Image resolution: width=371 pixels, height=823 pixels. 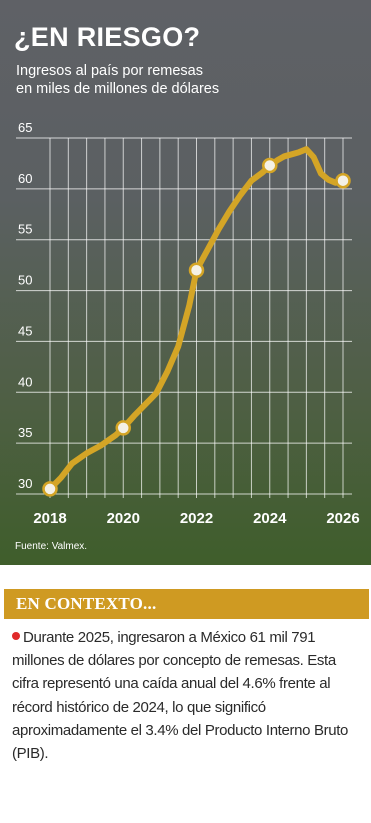 What do you see at coordinates (25, 229) in the screenshot?
I see `y-tick-label: 55` at bounding box center [25, 229].